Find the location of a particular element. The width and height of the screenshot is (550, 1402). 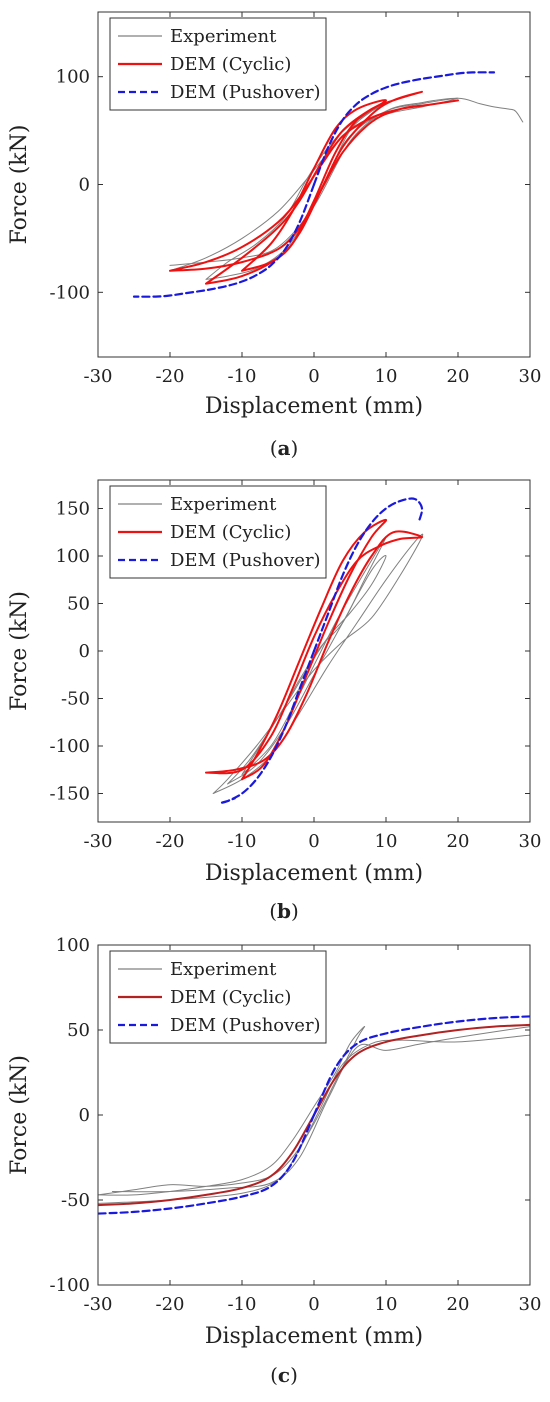

series-line-dem-cyclic--2 is located at coordinates (314, 185).